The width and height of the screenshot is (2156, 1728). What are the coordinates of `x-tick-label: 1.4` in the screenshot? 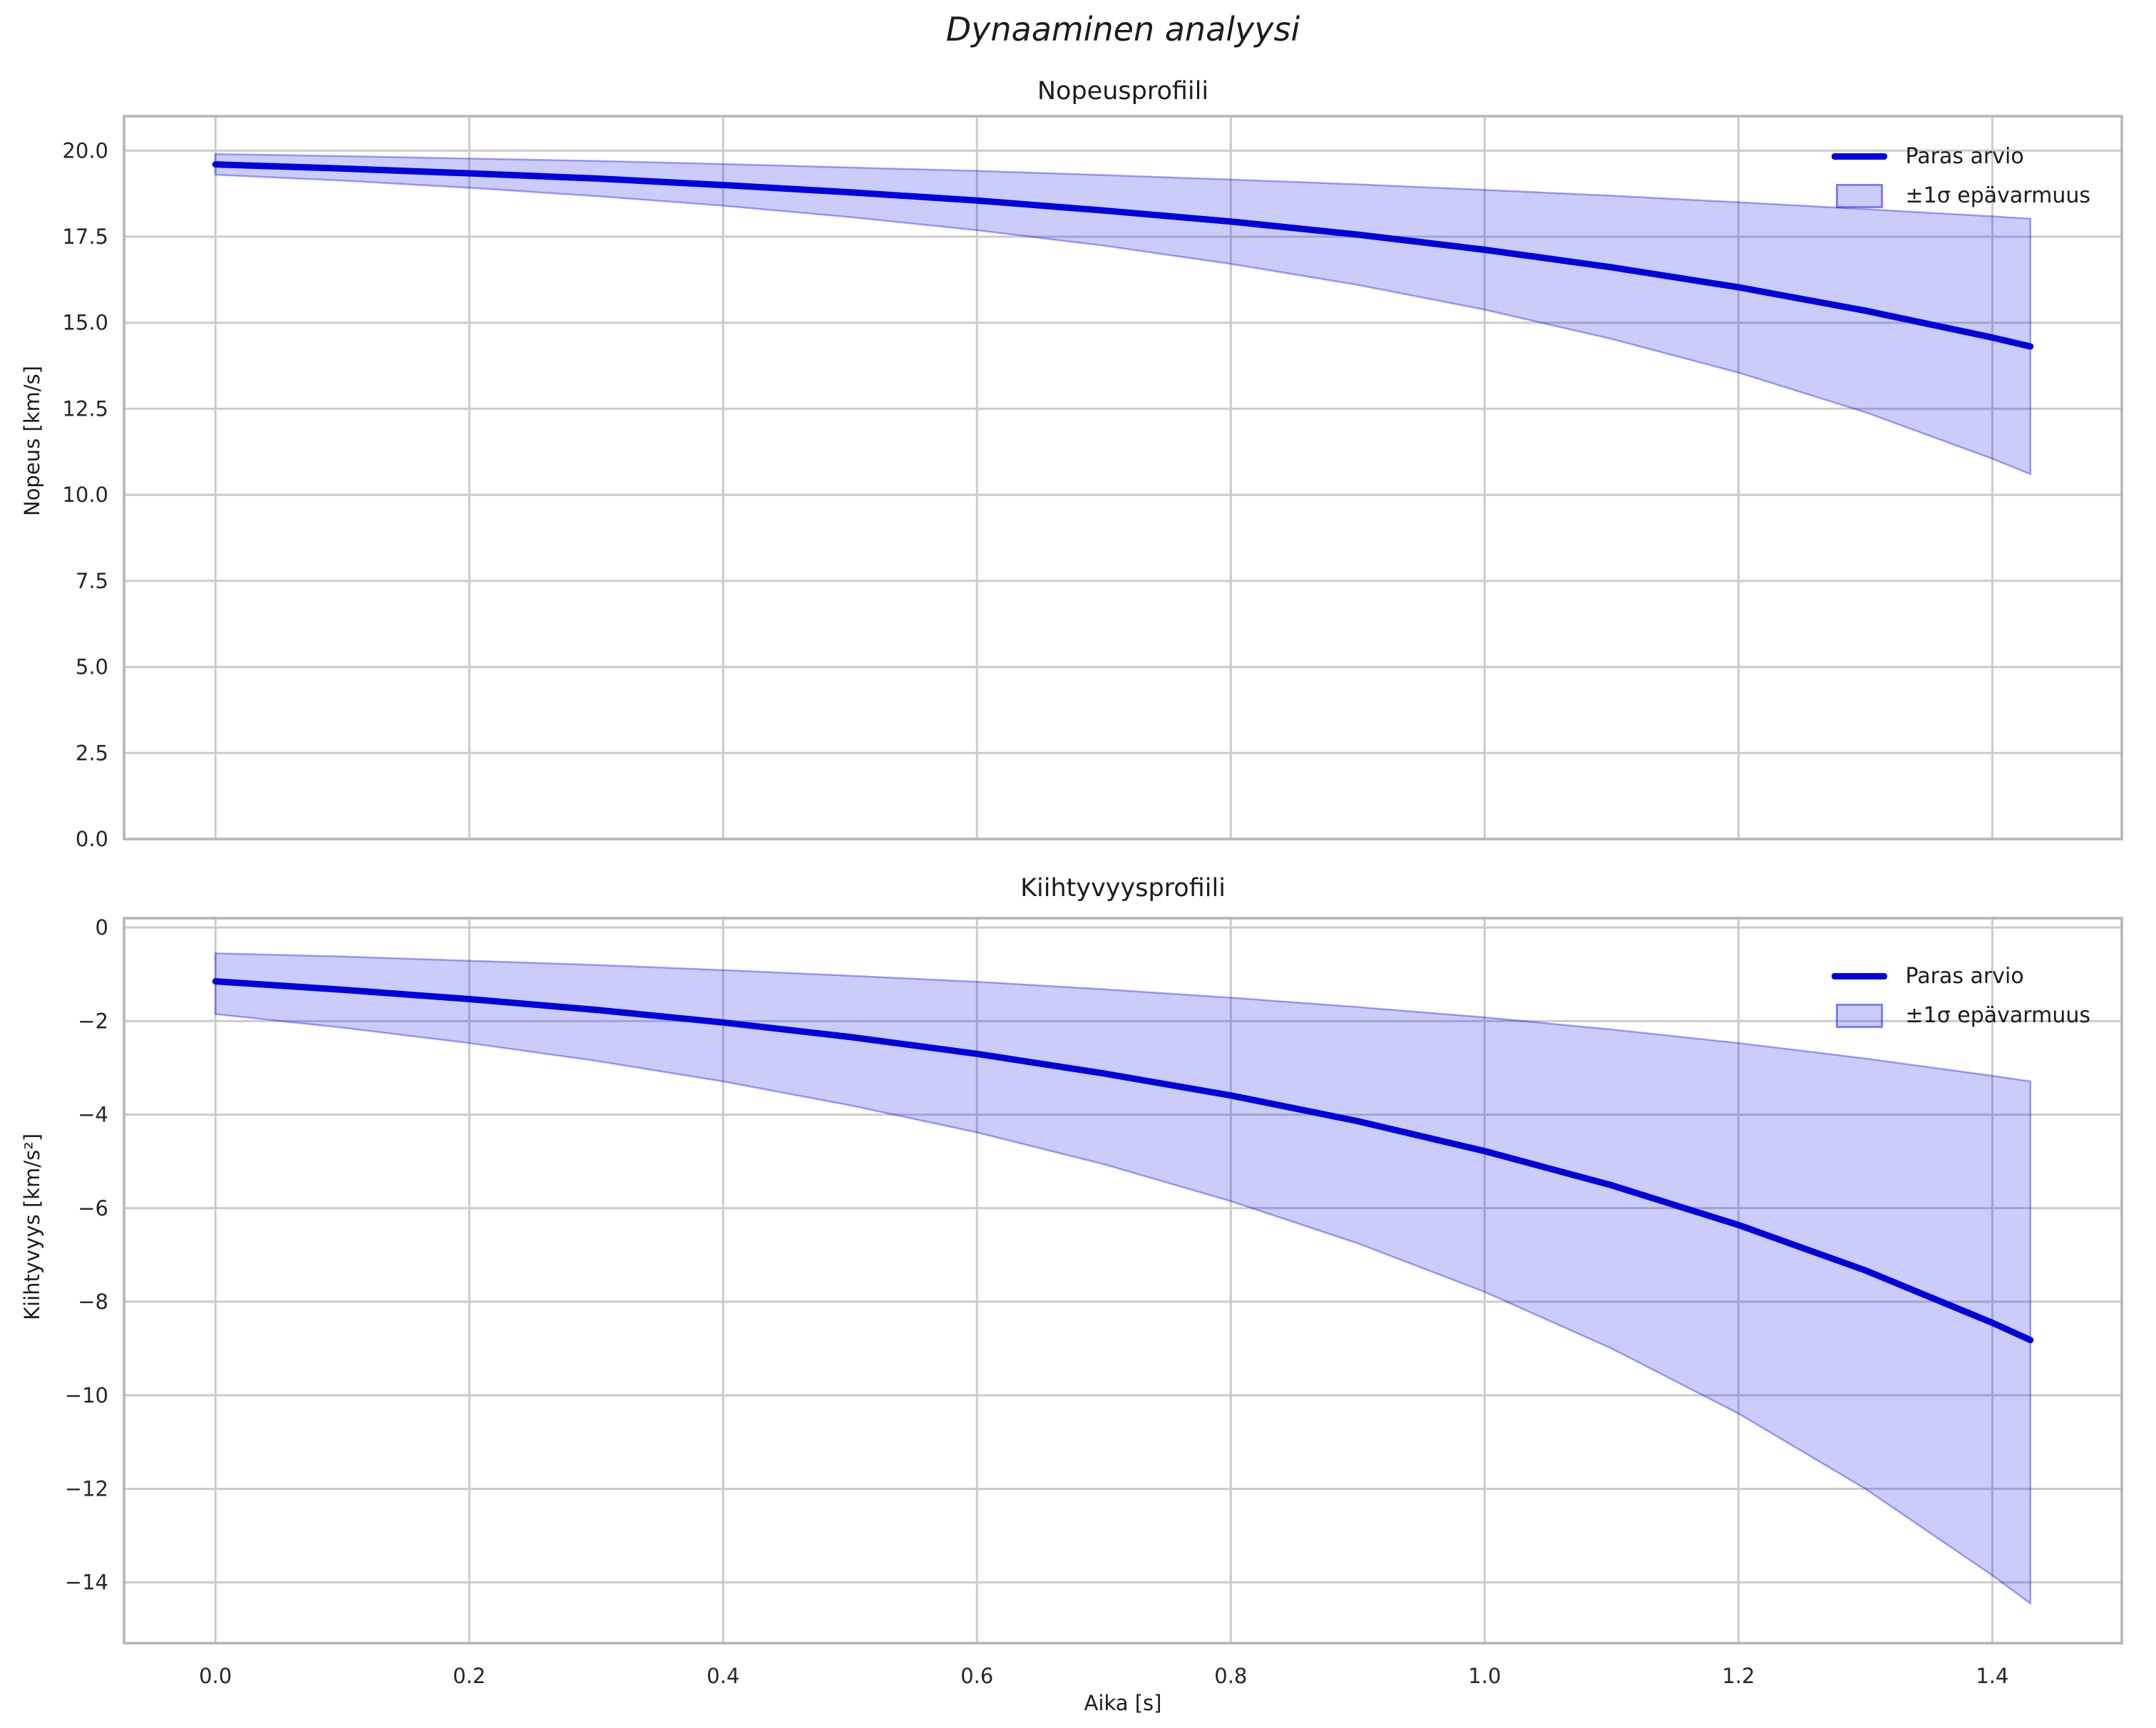 It's located at (1992, 1676).